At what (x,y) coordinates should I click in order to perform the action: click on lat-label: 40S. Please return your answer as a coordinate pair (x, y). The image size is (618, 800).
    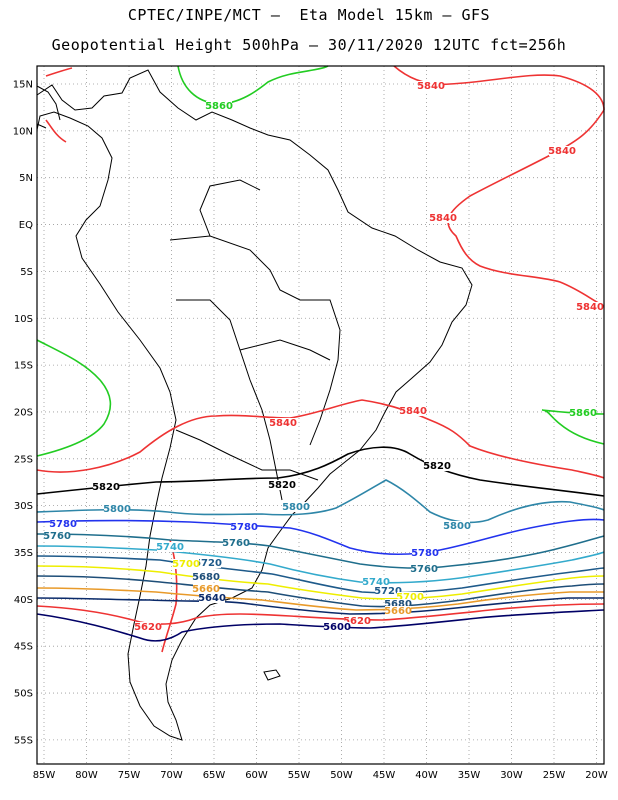
    Looking at the image, I should click on (23, 600).